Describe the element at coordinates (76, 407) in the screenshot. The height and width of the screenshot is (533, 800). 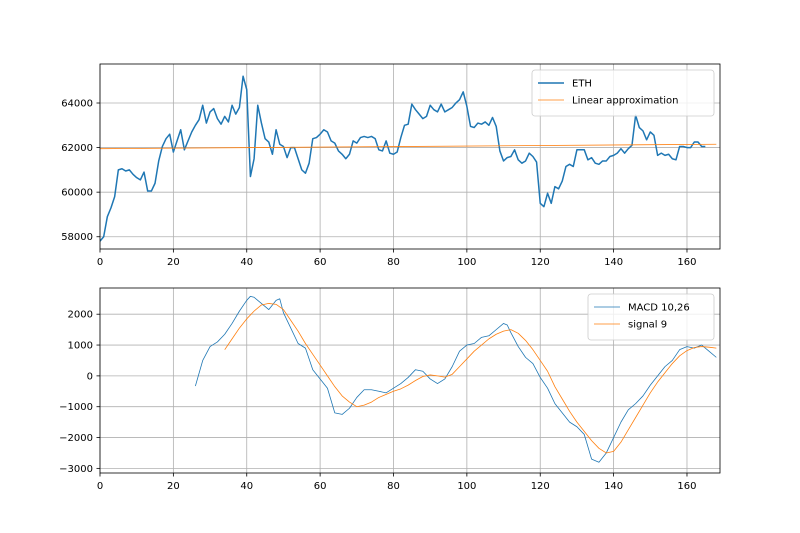
I see `y-tick-label: −1000` at that location.